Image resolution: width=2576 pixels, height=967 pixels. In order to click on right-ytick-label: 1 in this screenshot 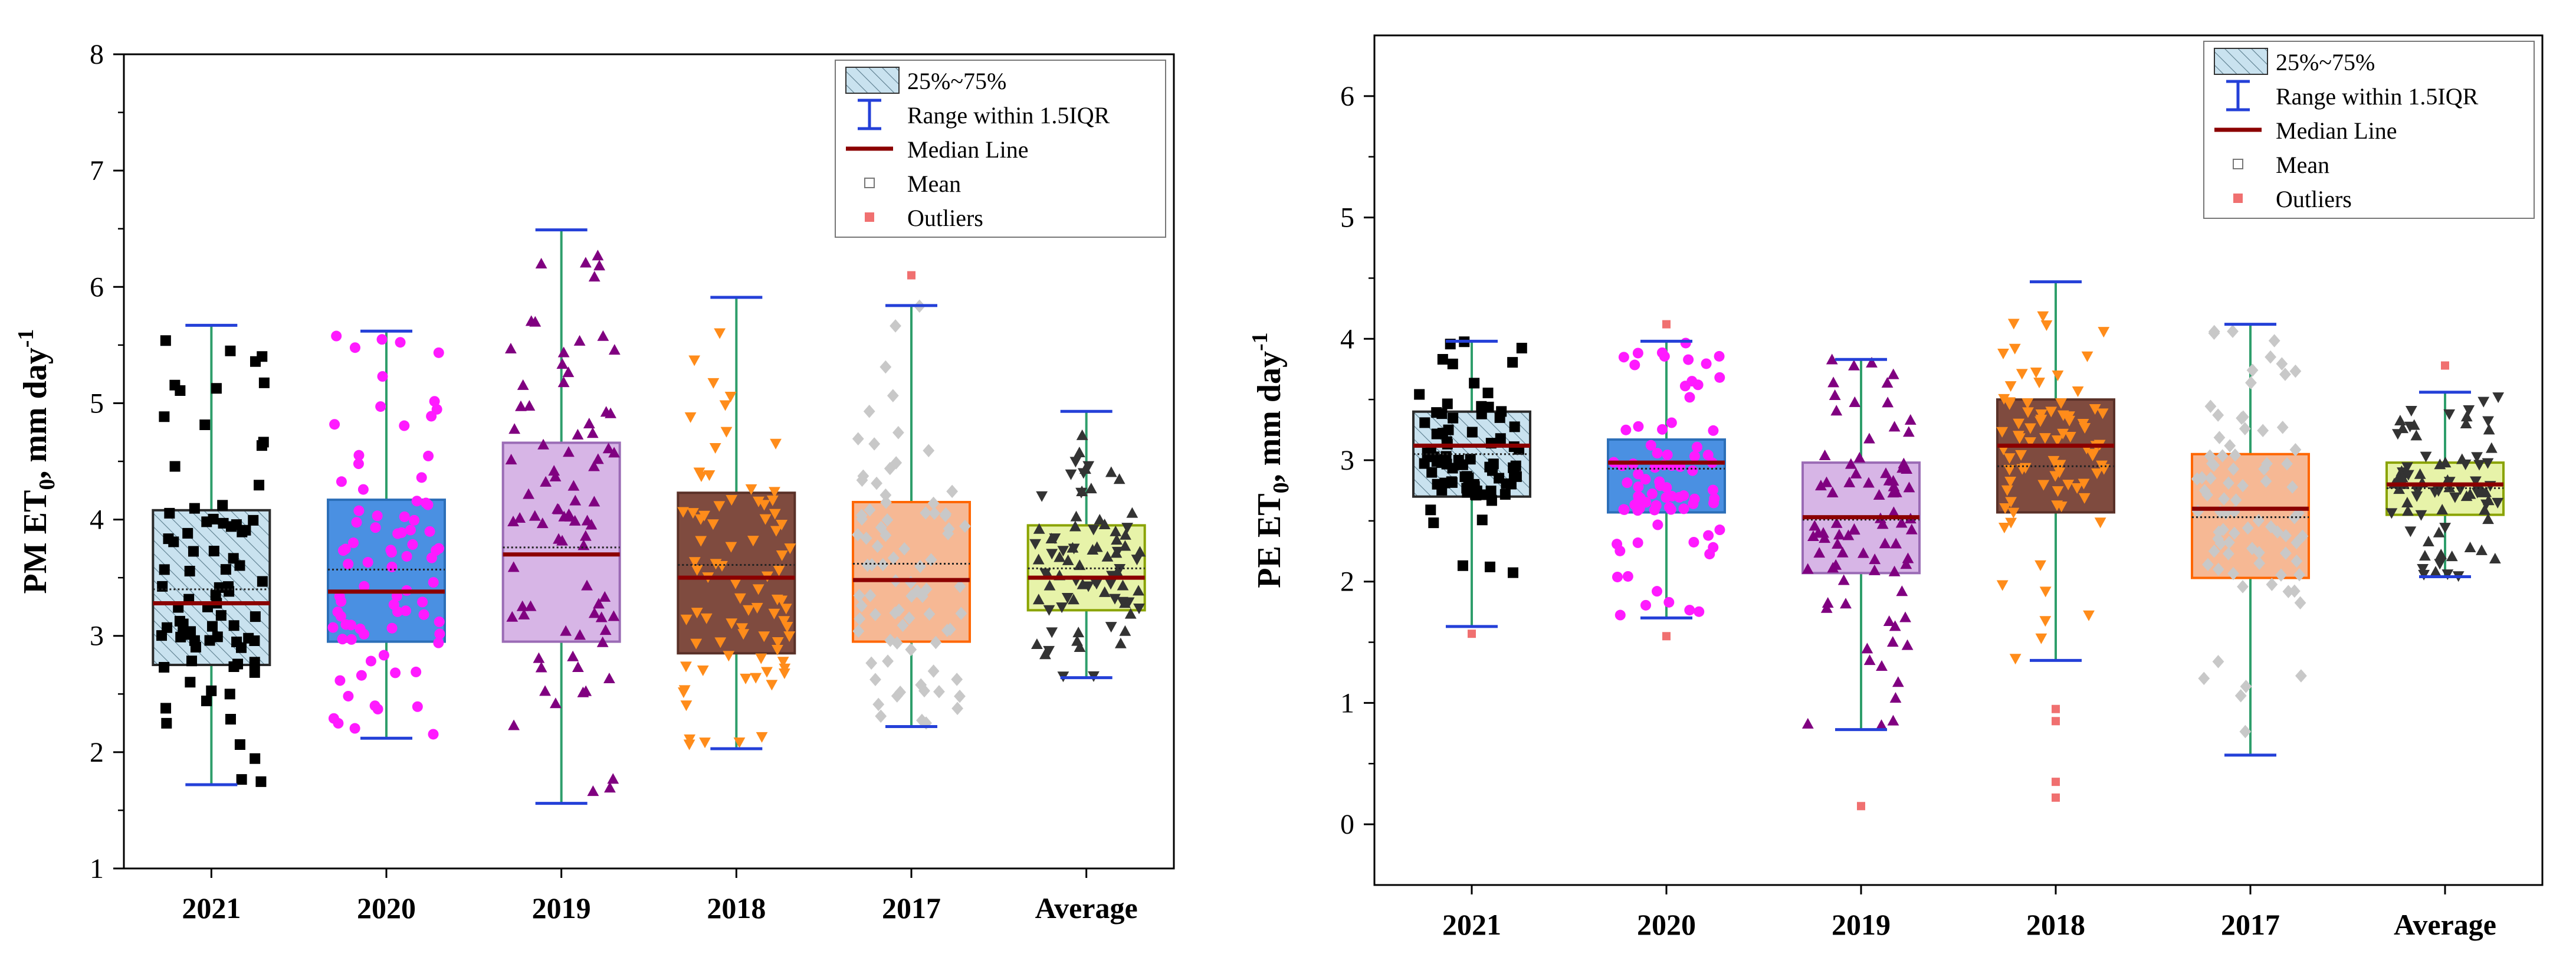, I will do `click(1347, 703)`.